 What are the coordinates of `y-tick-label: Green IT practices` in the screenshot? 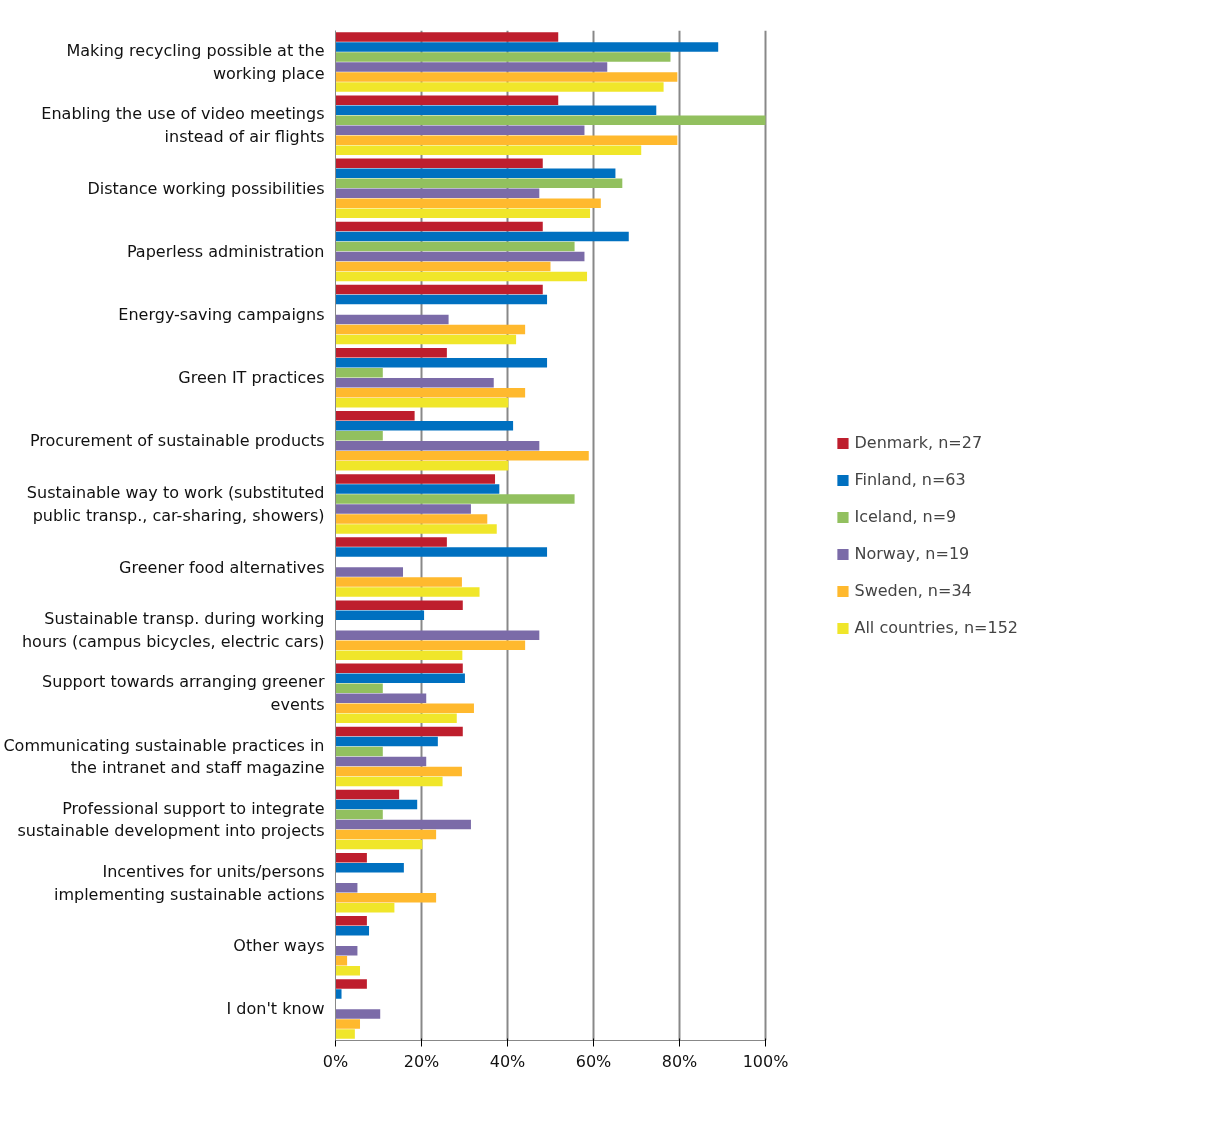 It's located at (251, 378).